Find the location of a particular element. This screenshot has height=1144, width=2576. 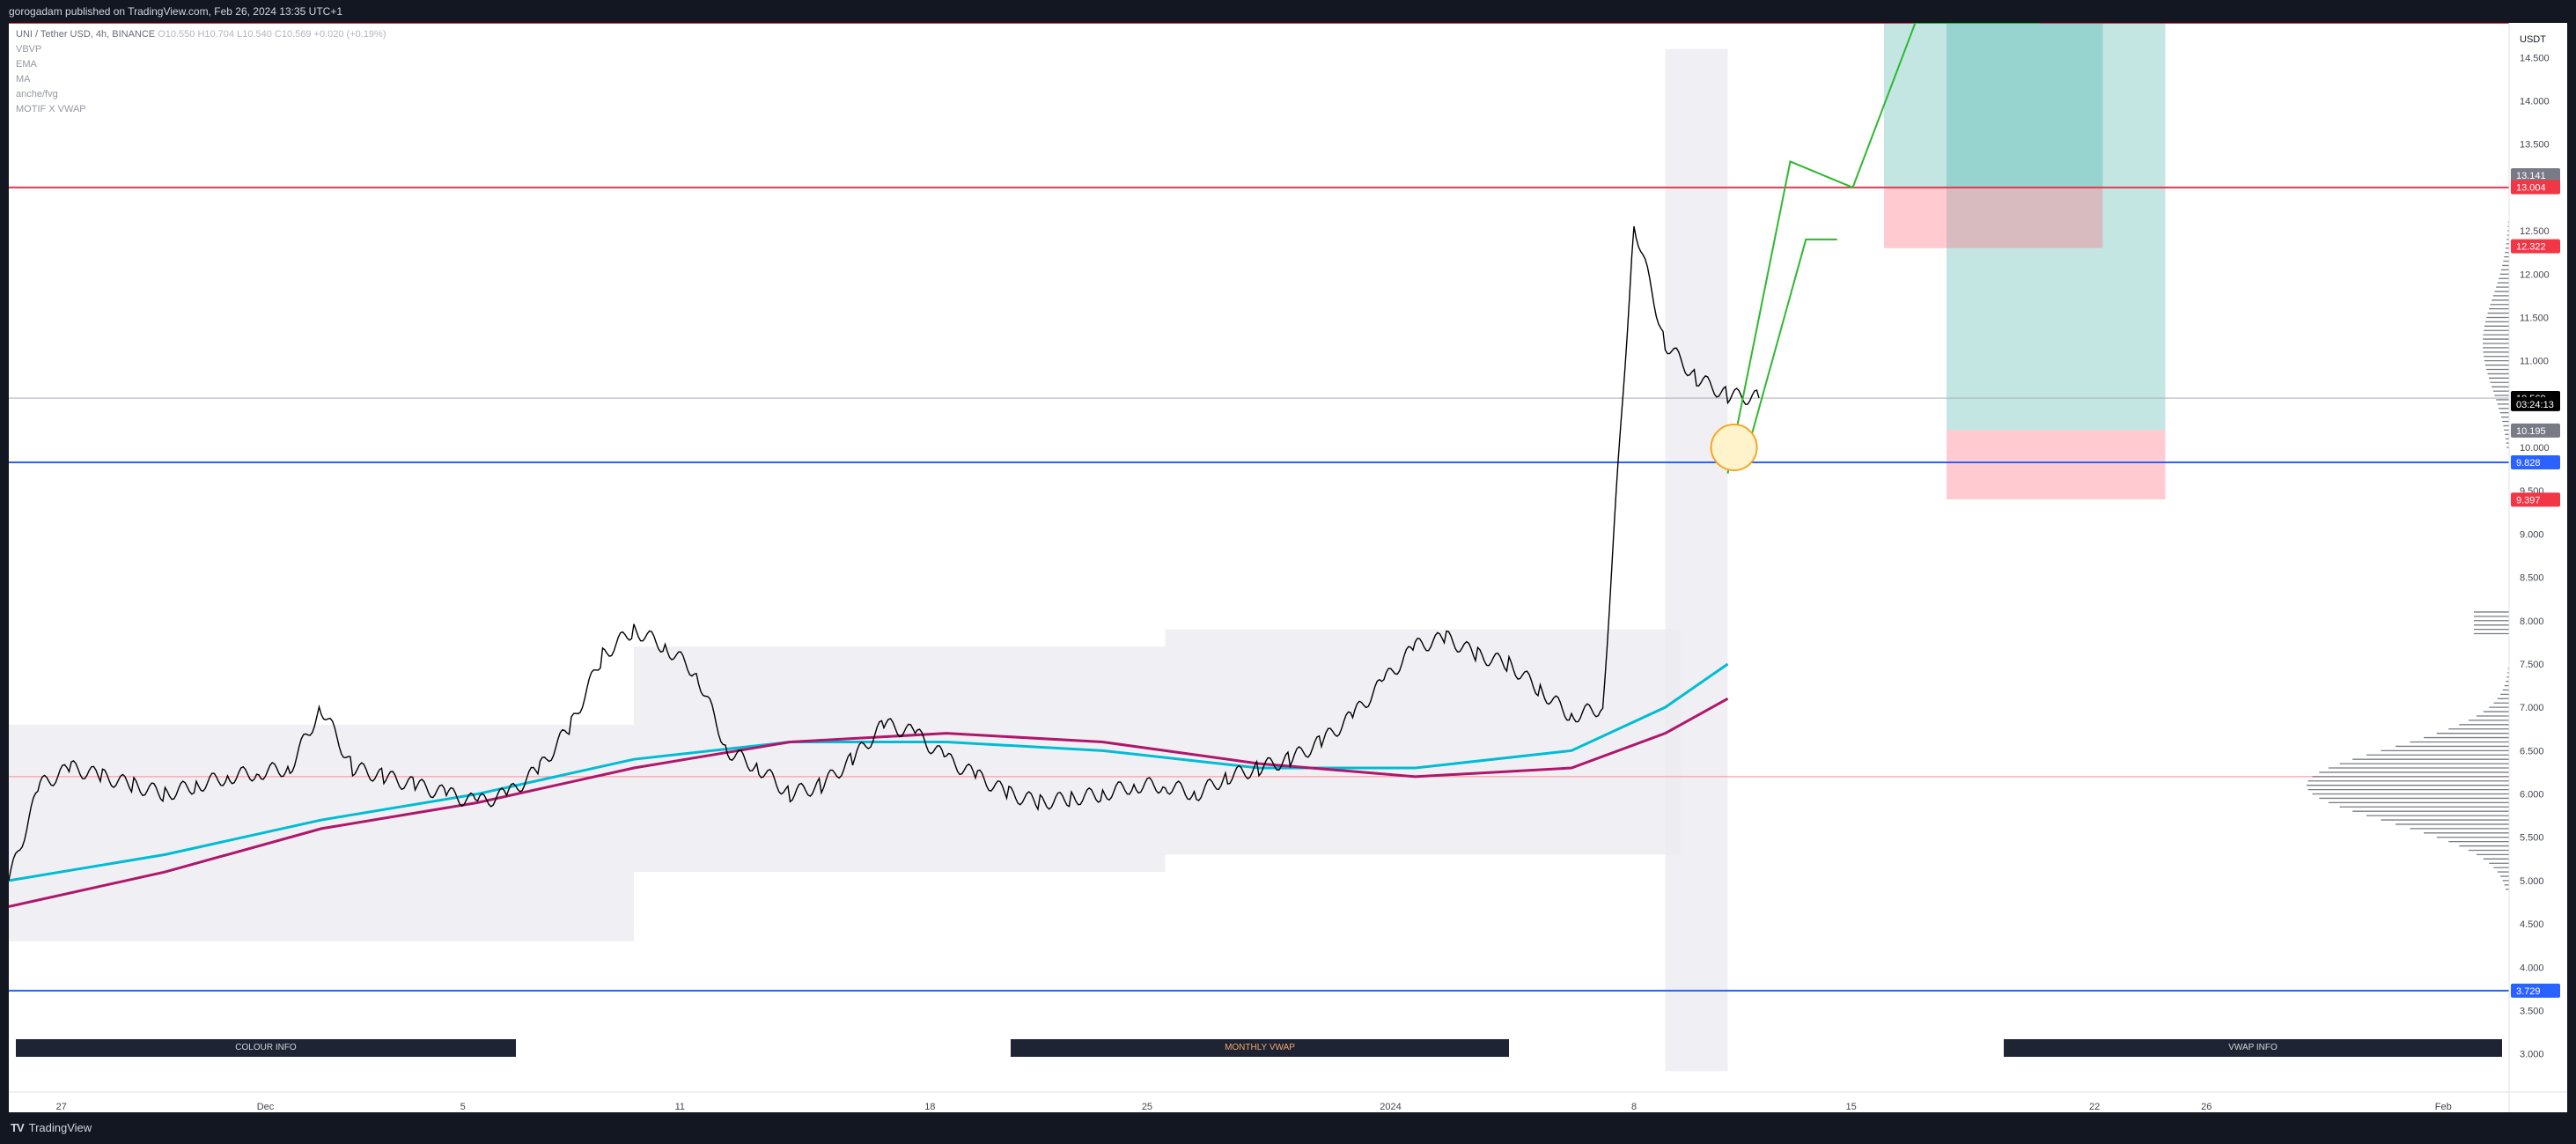

time-tick-label: 11 is located at coordinates (680, 1107).